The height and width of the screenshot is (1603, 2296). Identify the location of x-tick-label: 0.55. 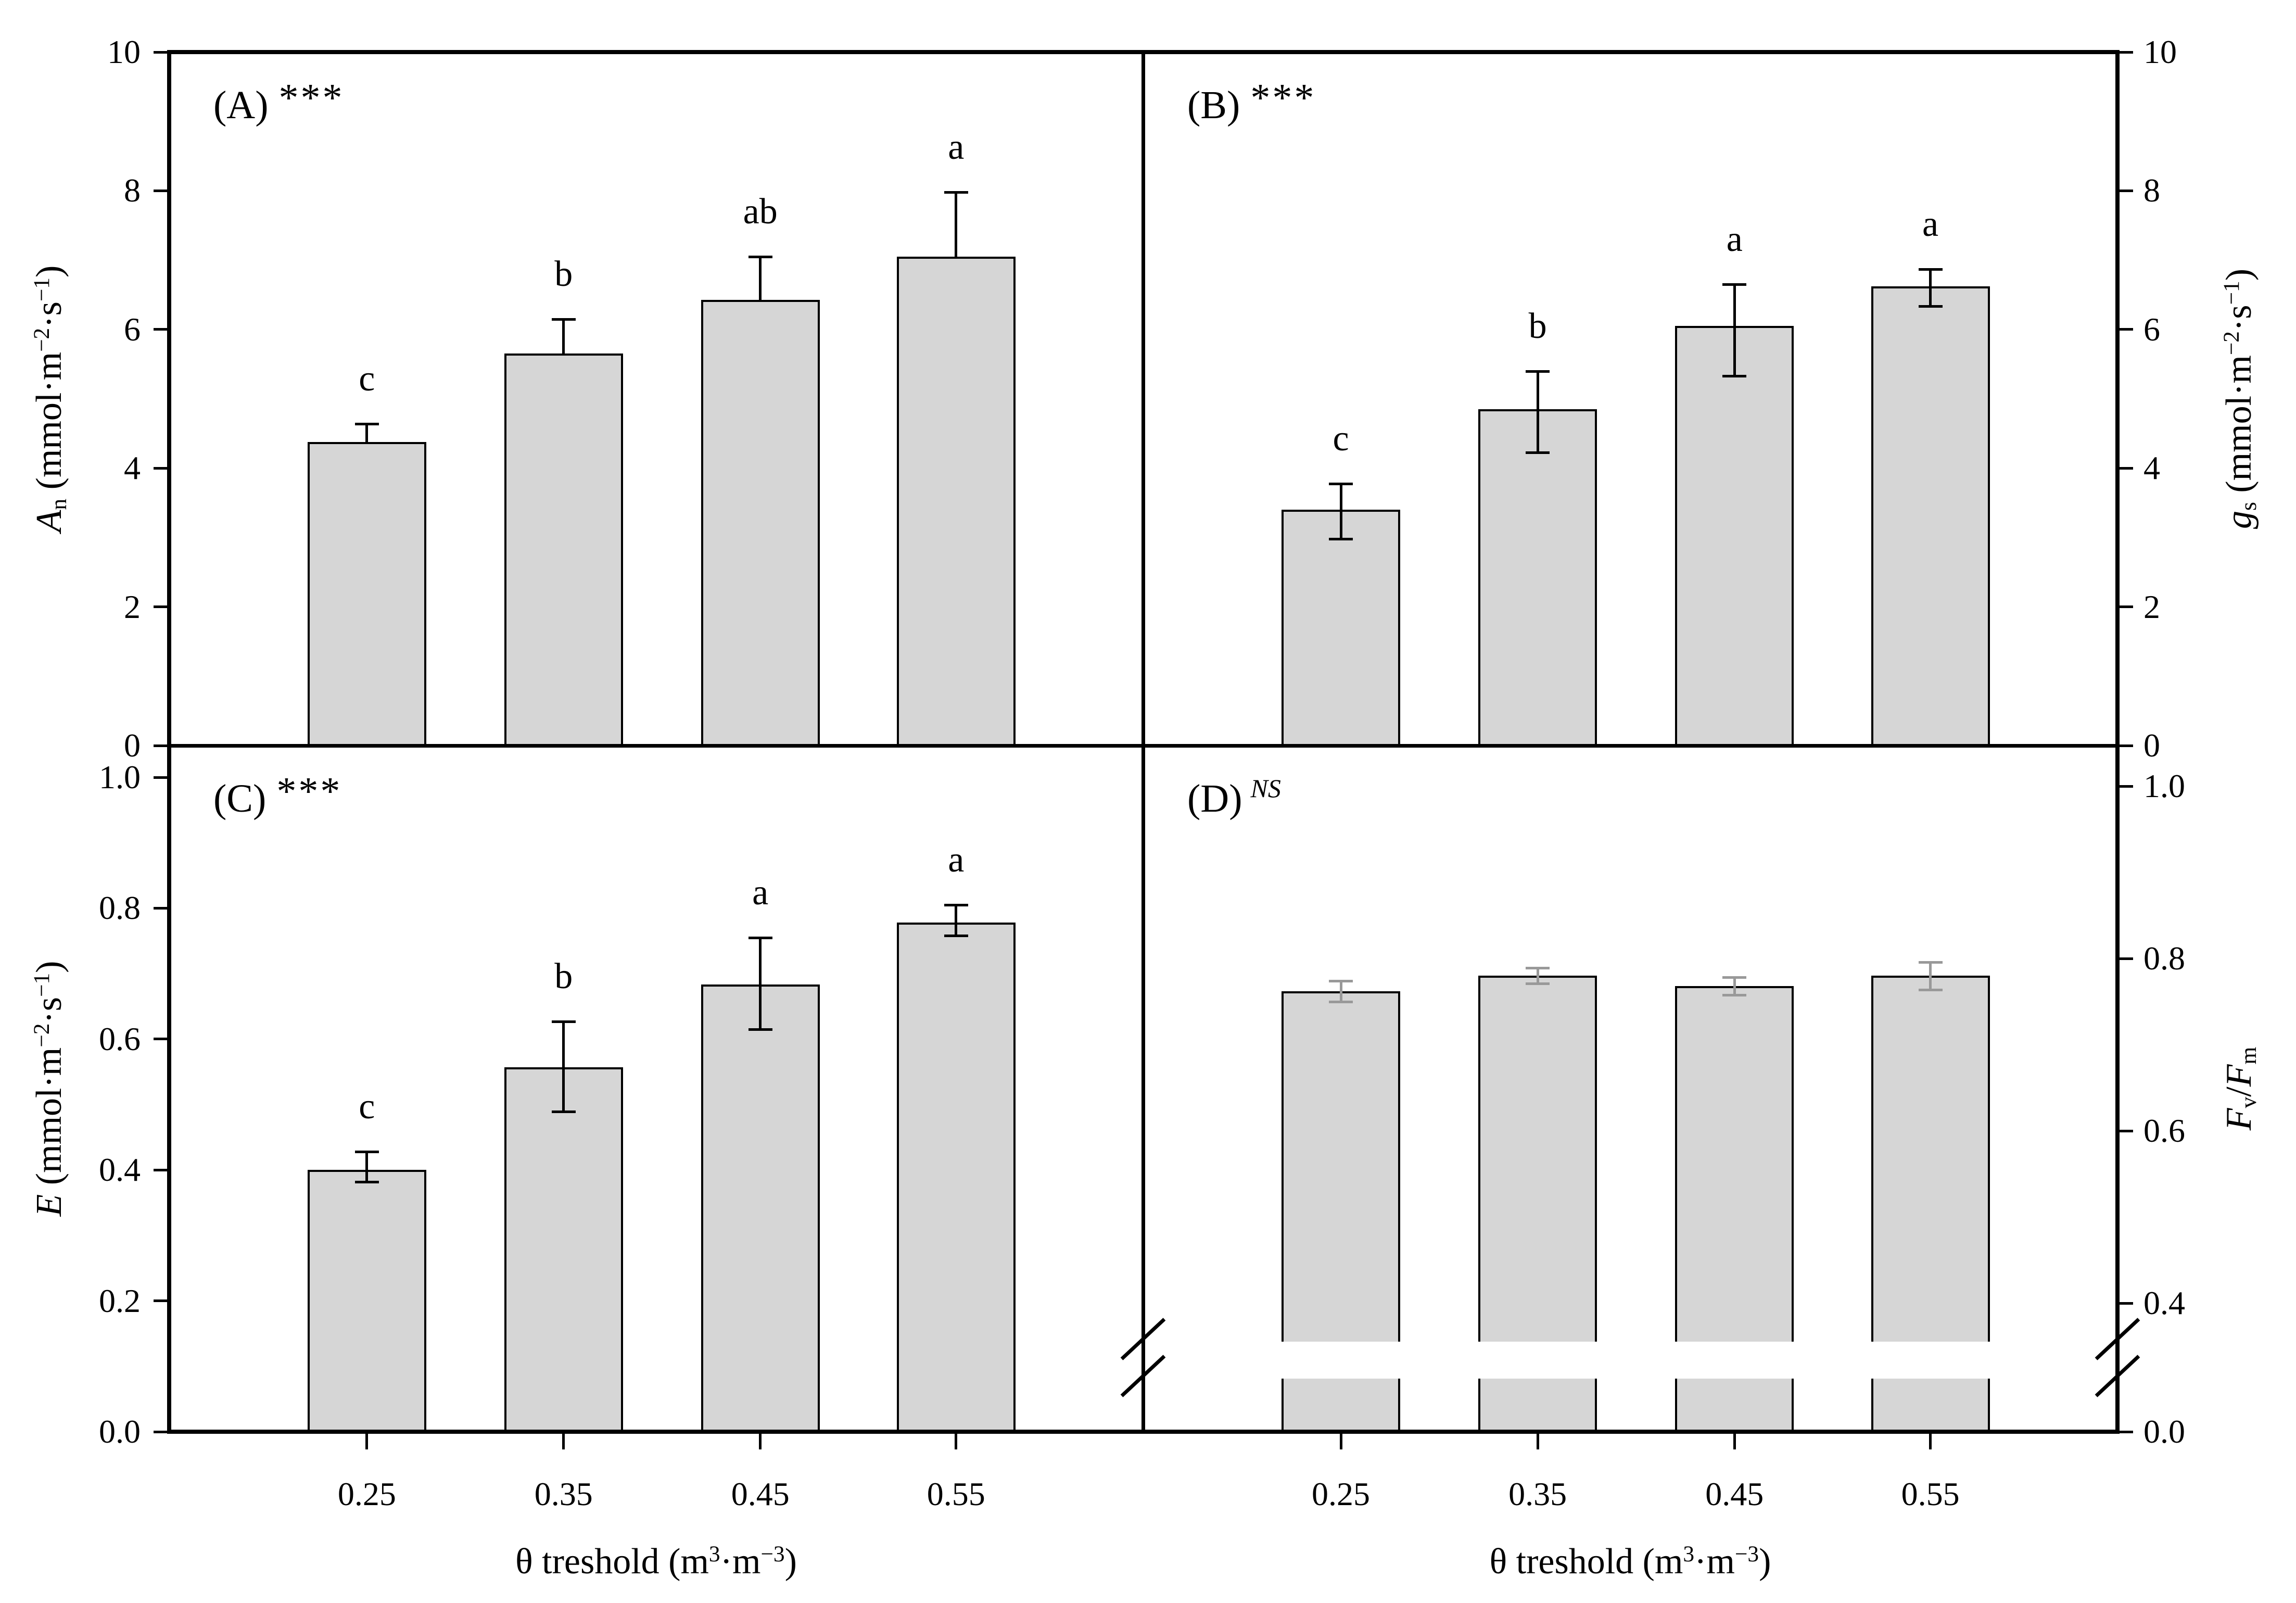
(1930, 1493).